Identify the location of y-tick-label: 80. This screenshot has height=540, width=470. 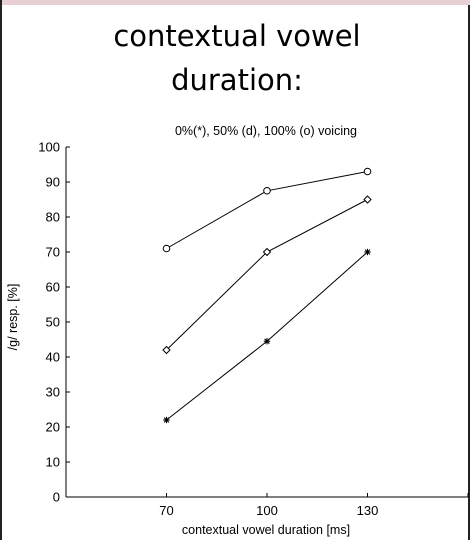
(53, 217).